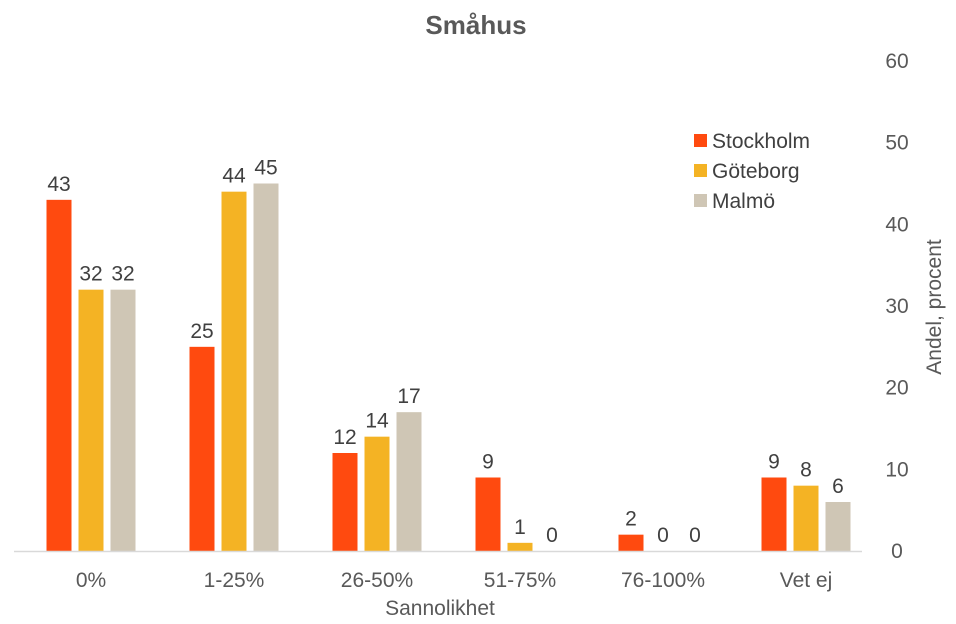  Describe the element at coordinates (896, 388) in the screenshot. I see `y-tick-label: 20` at that location.